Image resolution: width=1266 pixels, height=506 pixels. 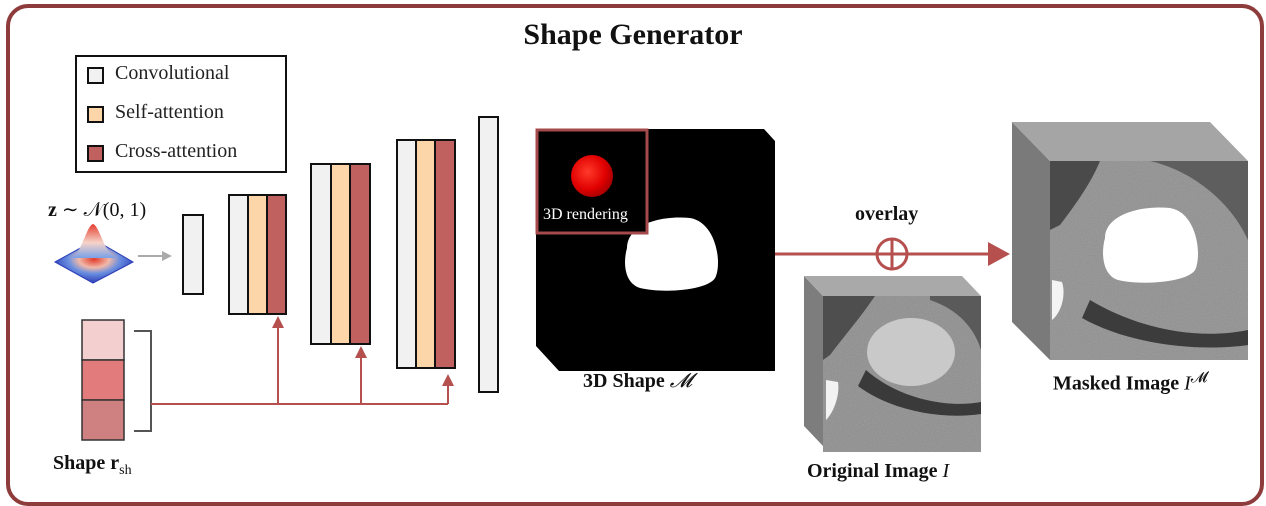 What do you see at coordinates (115, 463) in the screenshot?
I see `shape-vector-label-symbol: r` at bounding box center [115, 463].